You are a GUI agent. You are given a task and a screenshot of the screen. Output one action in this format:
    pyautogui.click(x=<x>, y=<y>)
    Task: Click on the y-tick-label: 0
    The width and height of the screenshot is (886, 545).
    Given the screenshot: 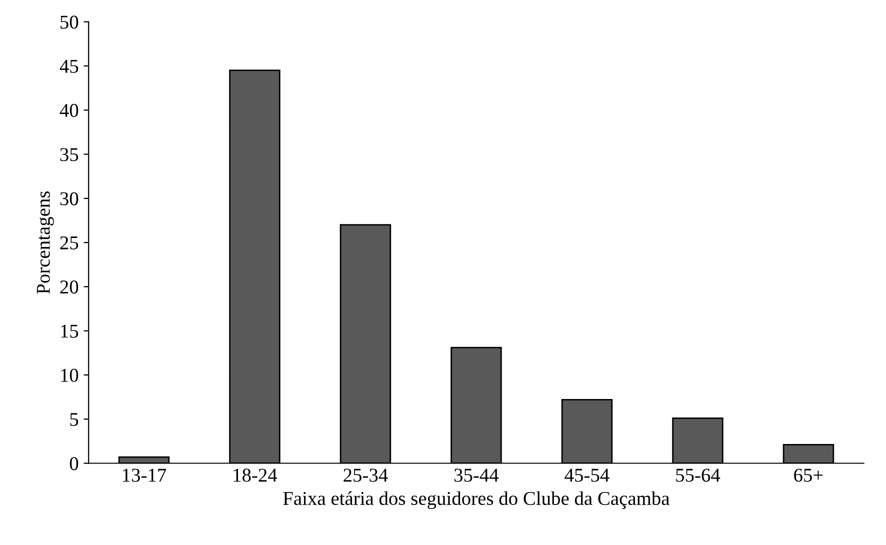 What is the action you would take?
    pyautogui.click(x=74, y=463)
    